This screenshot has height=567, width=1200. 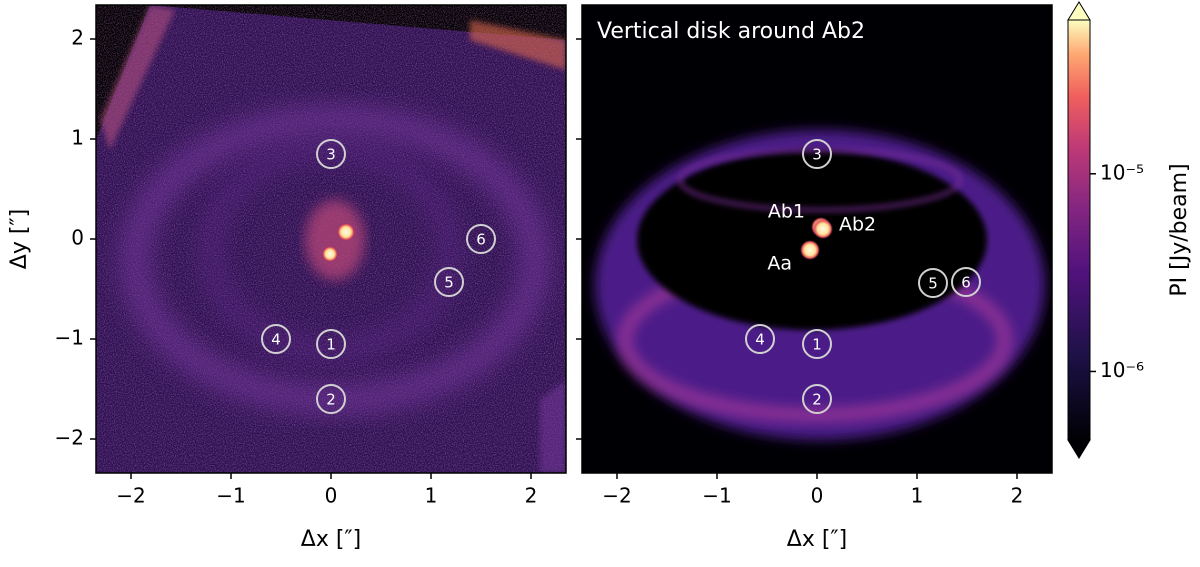 I want to click on star-label: Ab2, so click(x=857, y=225).